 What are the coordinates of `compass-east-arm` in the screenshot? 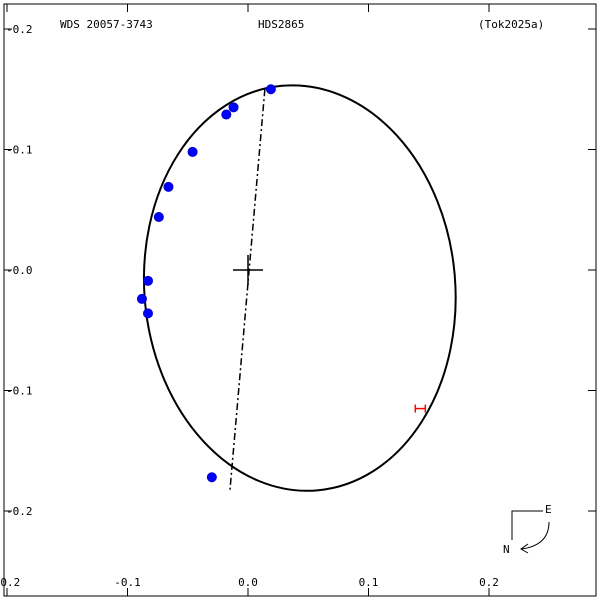 It's located at (527, 525).